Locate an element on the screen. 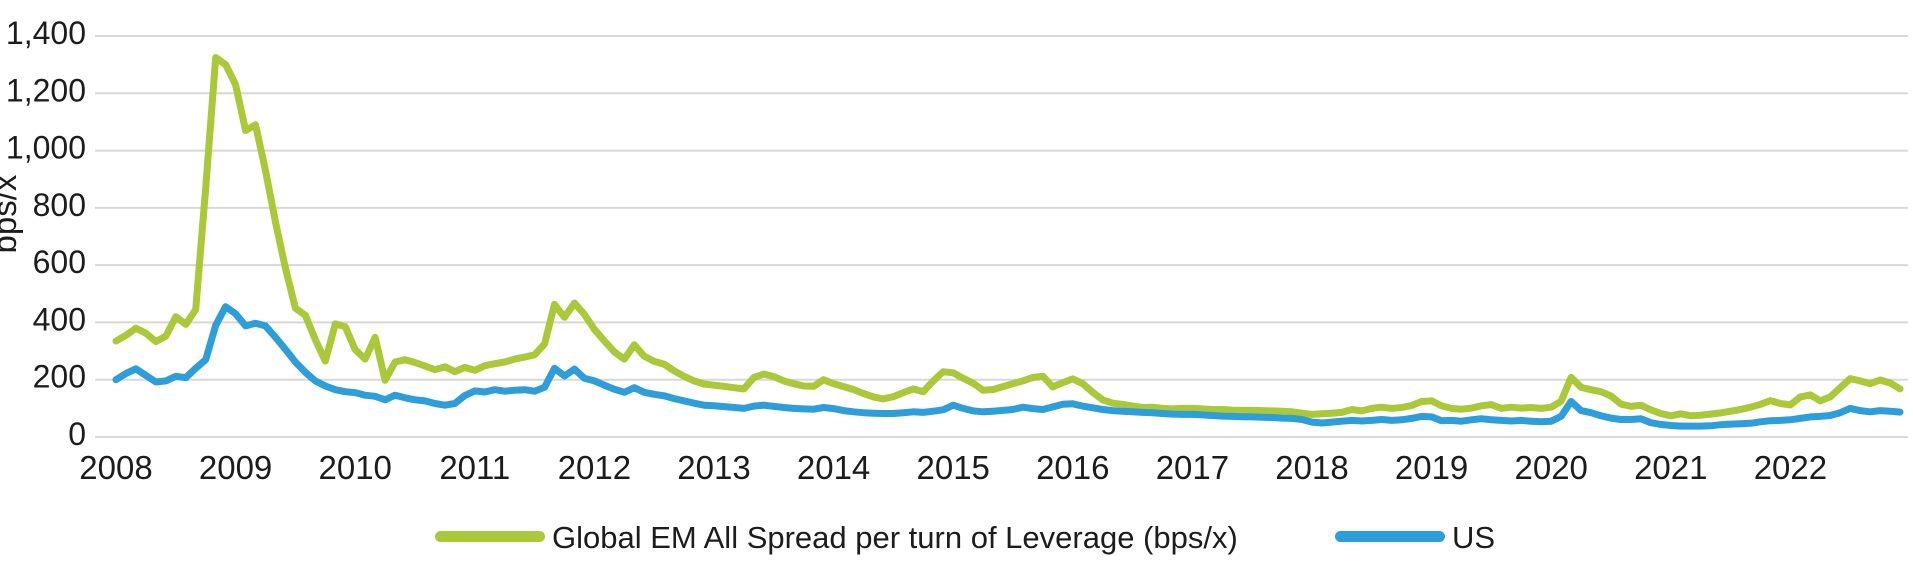  y-tick-label-200: 200 is located at coordinates (59, 377).